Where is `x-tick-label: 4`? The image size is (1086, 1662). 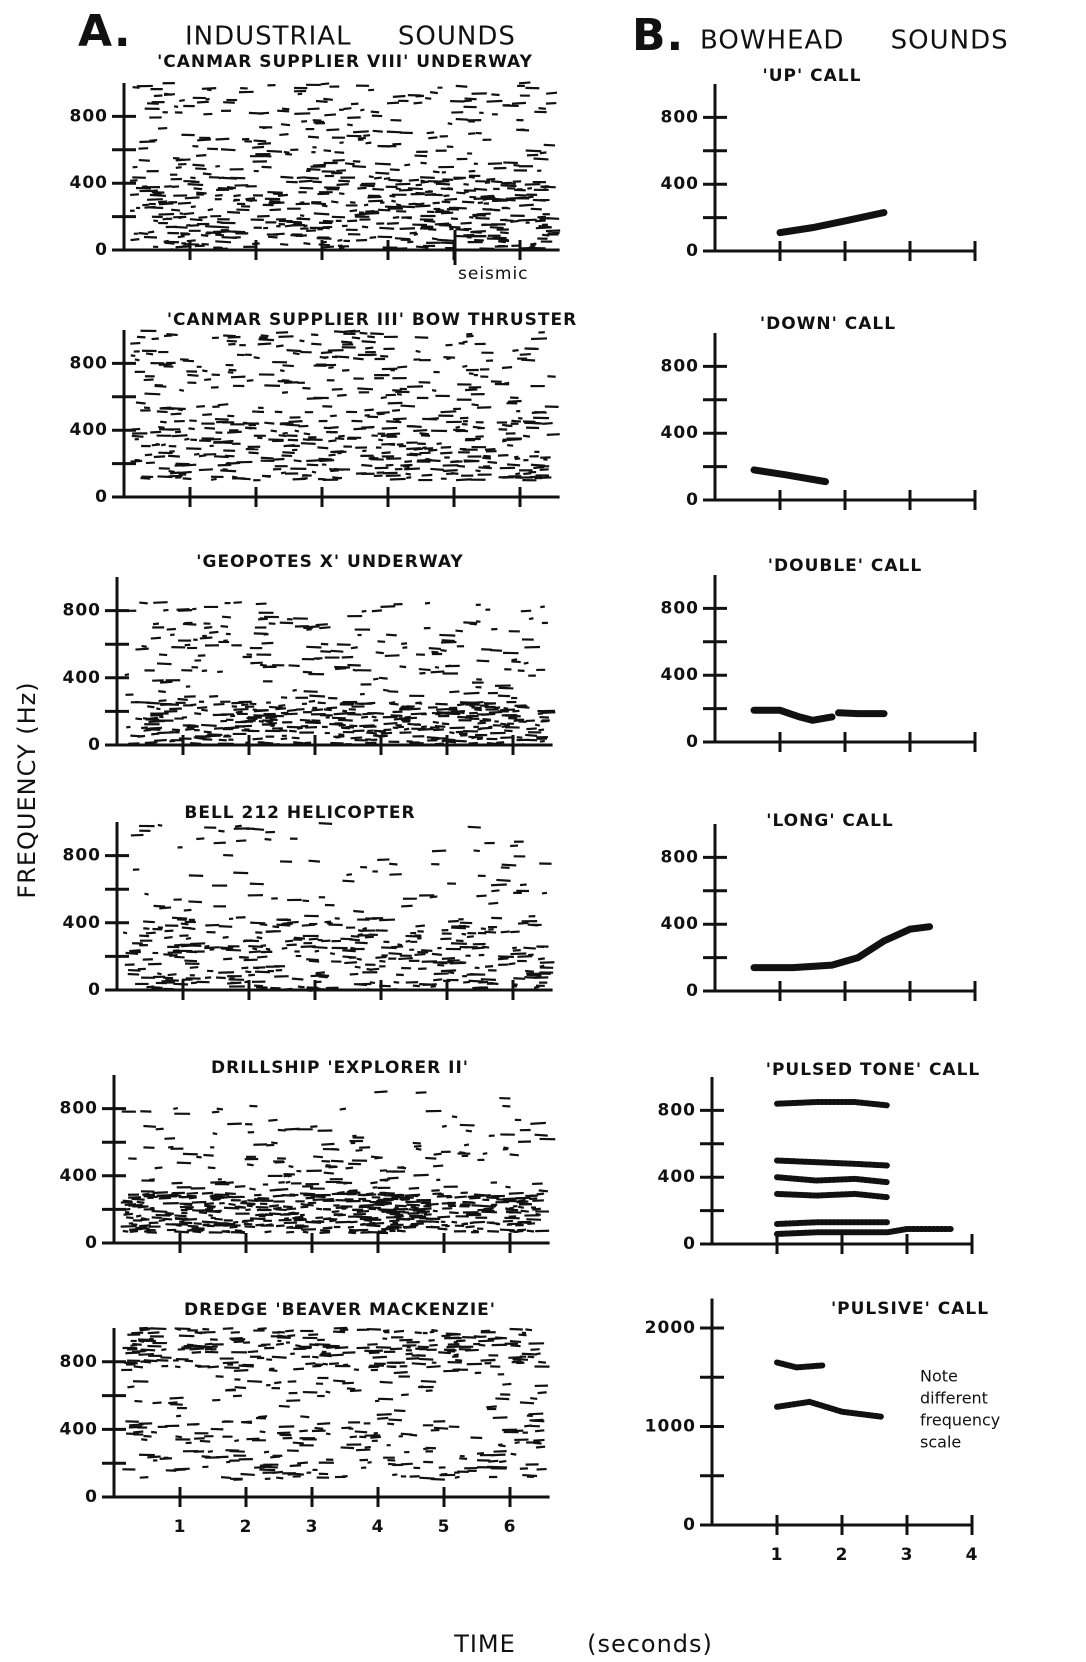 x-tick-label: 4 is located at coordinates (378, 1527).